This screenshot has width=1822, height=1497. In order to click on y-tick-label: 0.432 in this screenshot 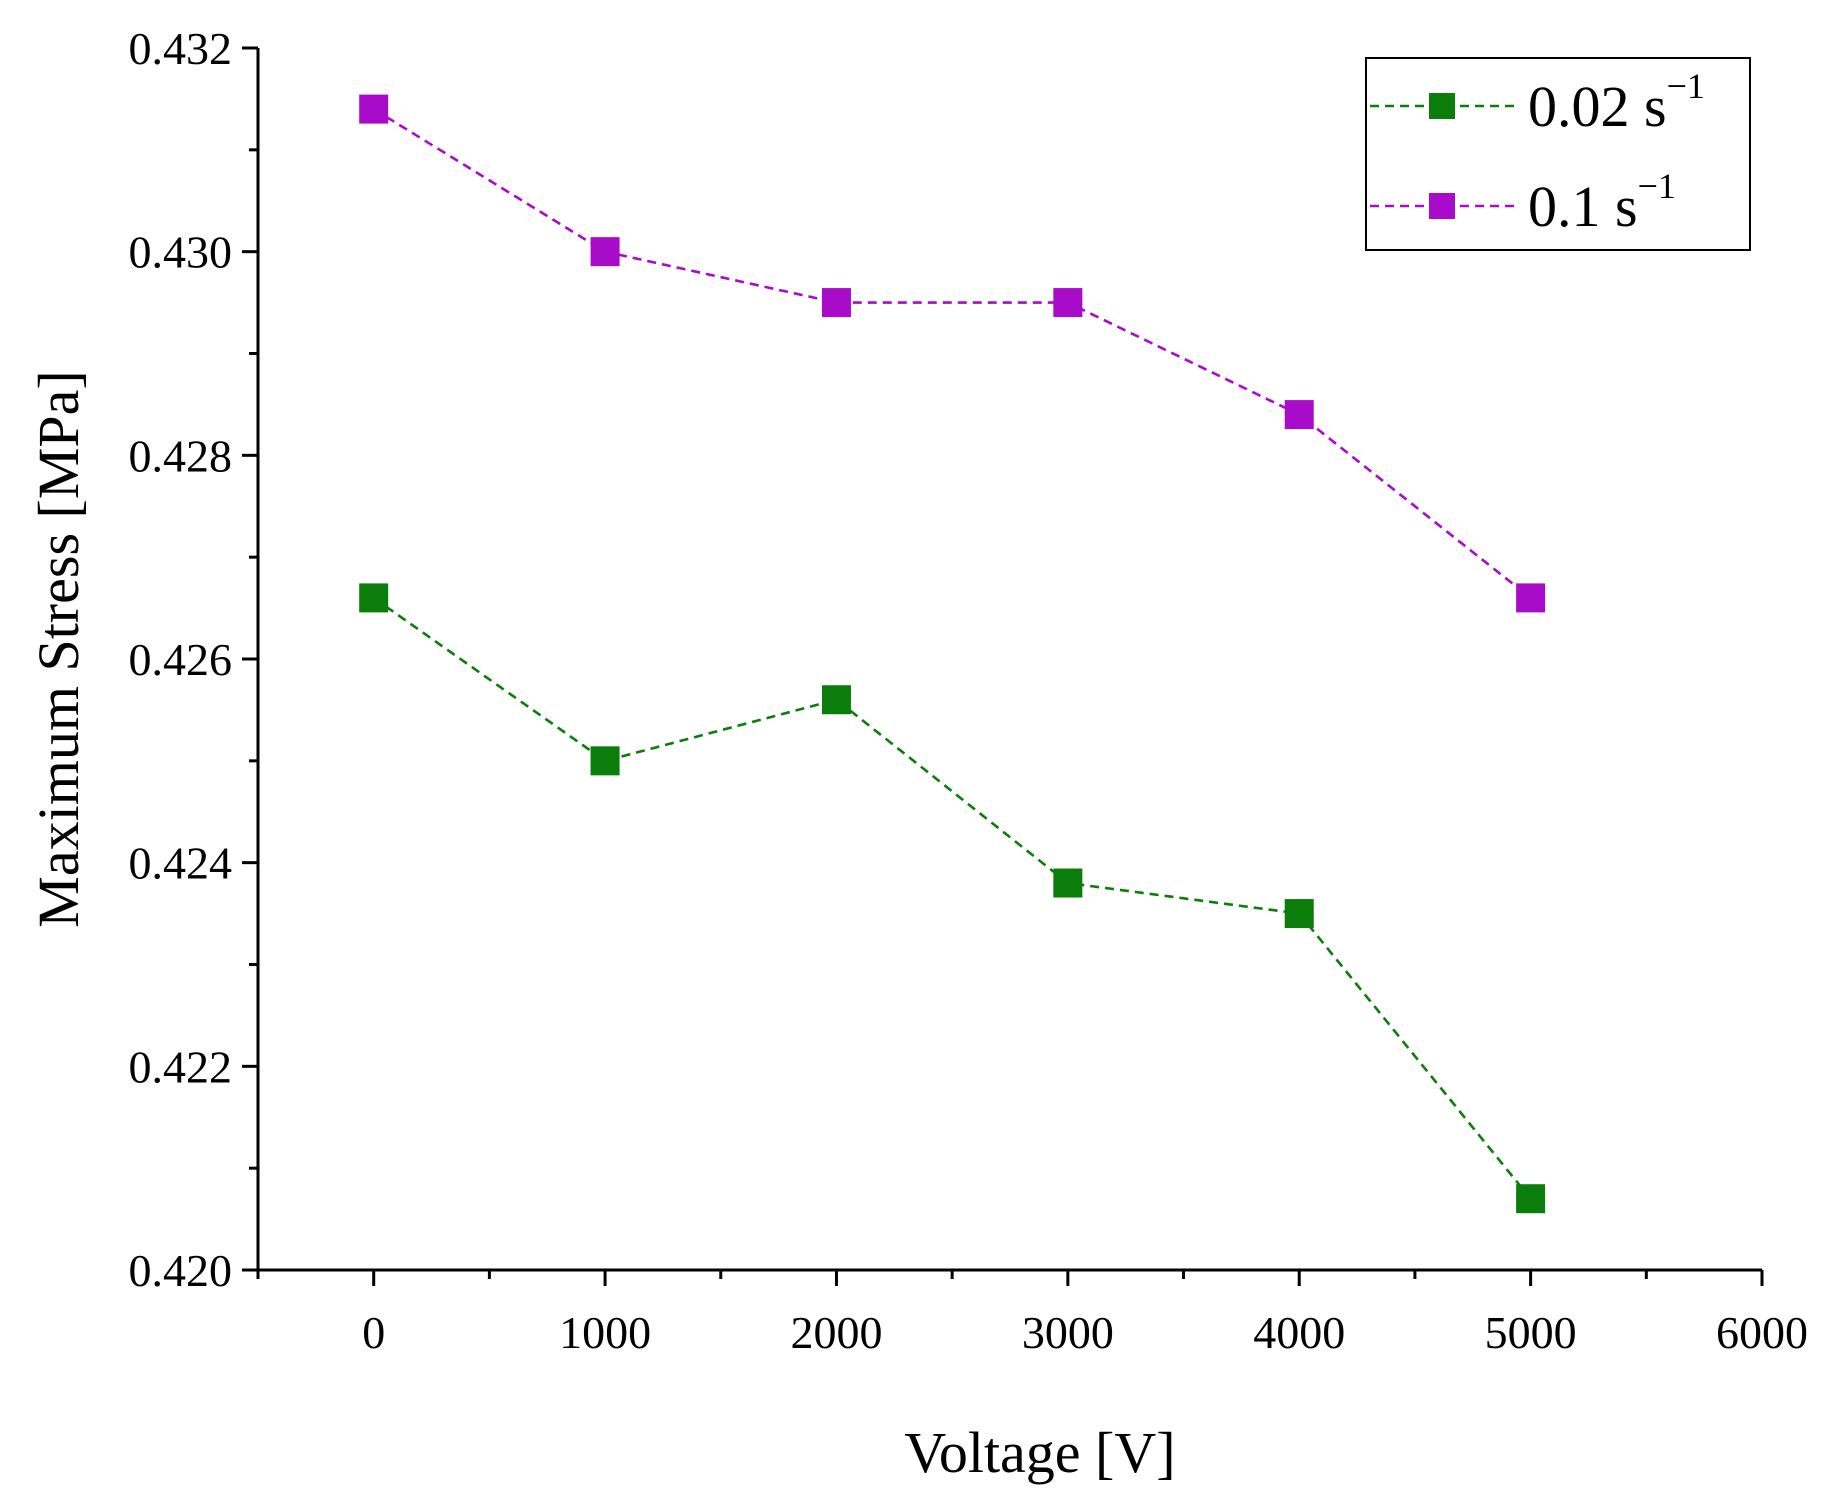, I will do `click(181, 48)`.